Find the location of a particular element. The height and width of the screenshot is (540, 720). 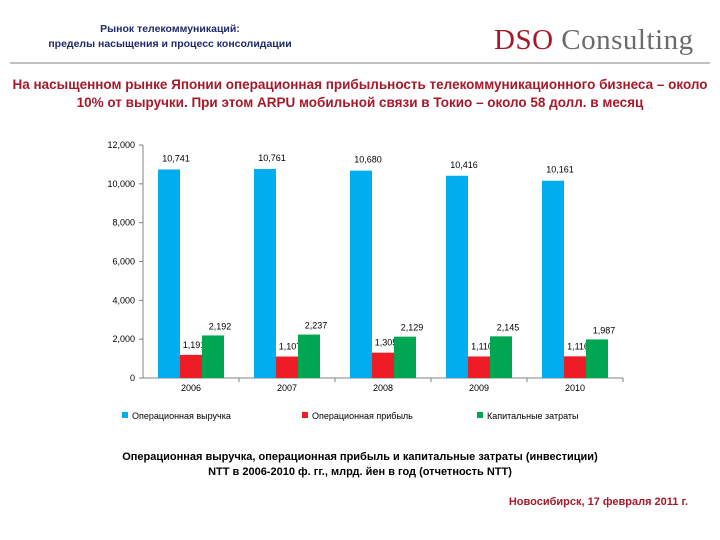

subtitle-line-1: Рынок телекоммуникаций: is located at coordinates (170, 29).